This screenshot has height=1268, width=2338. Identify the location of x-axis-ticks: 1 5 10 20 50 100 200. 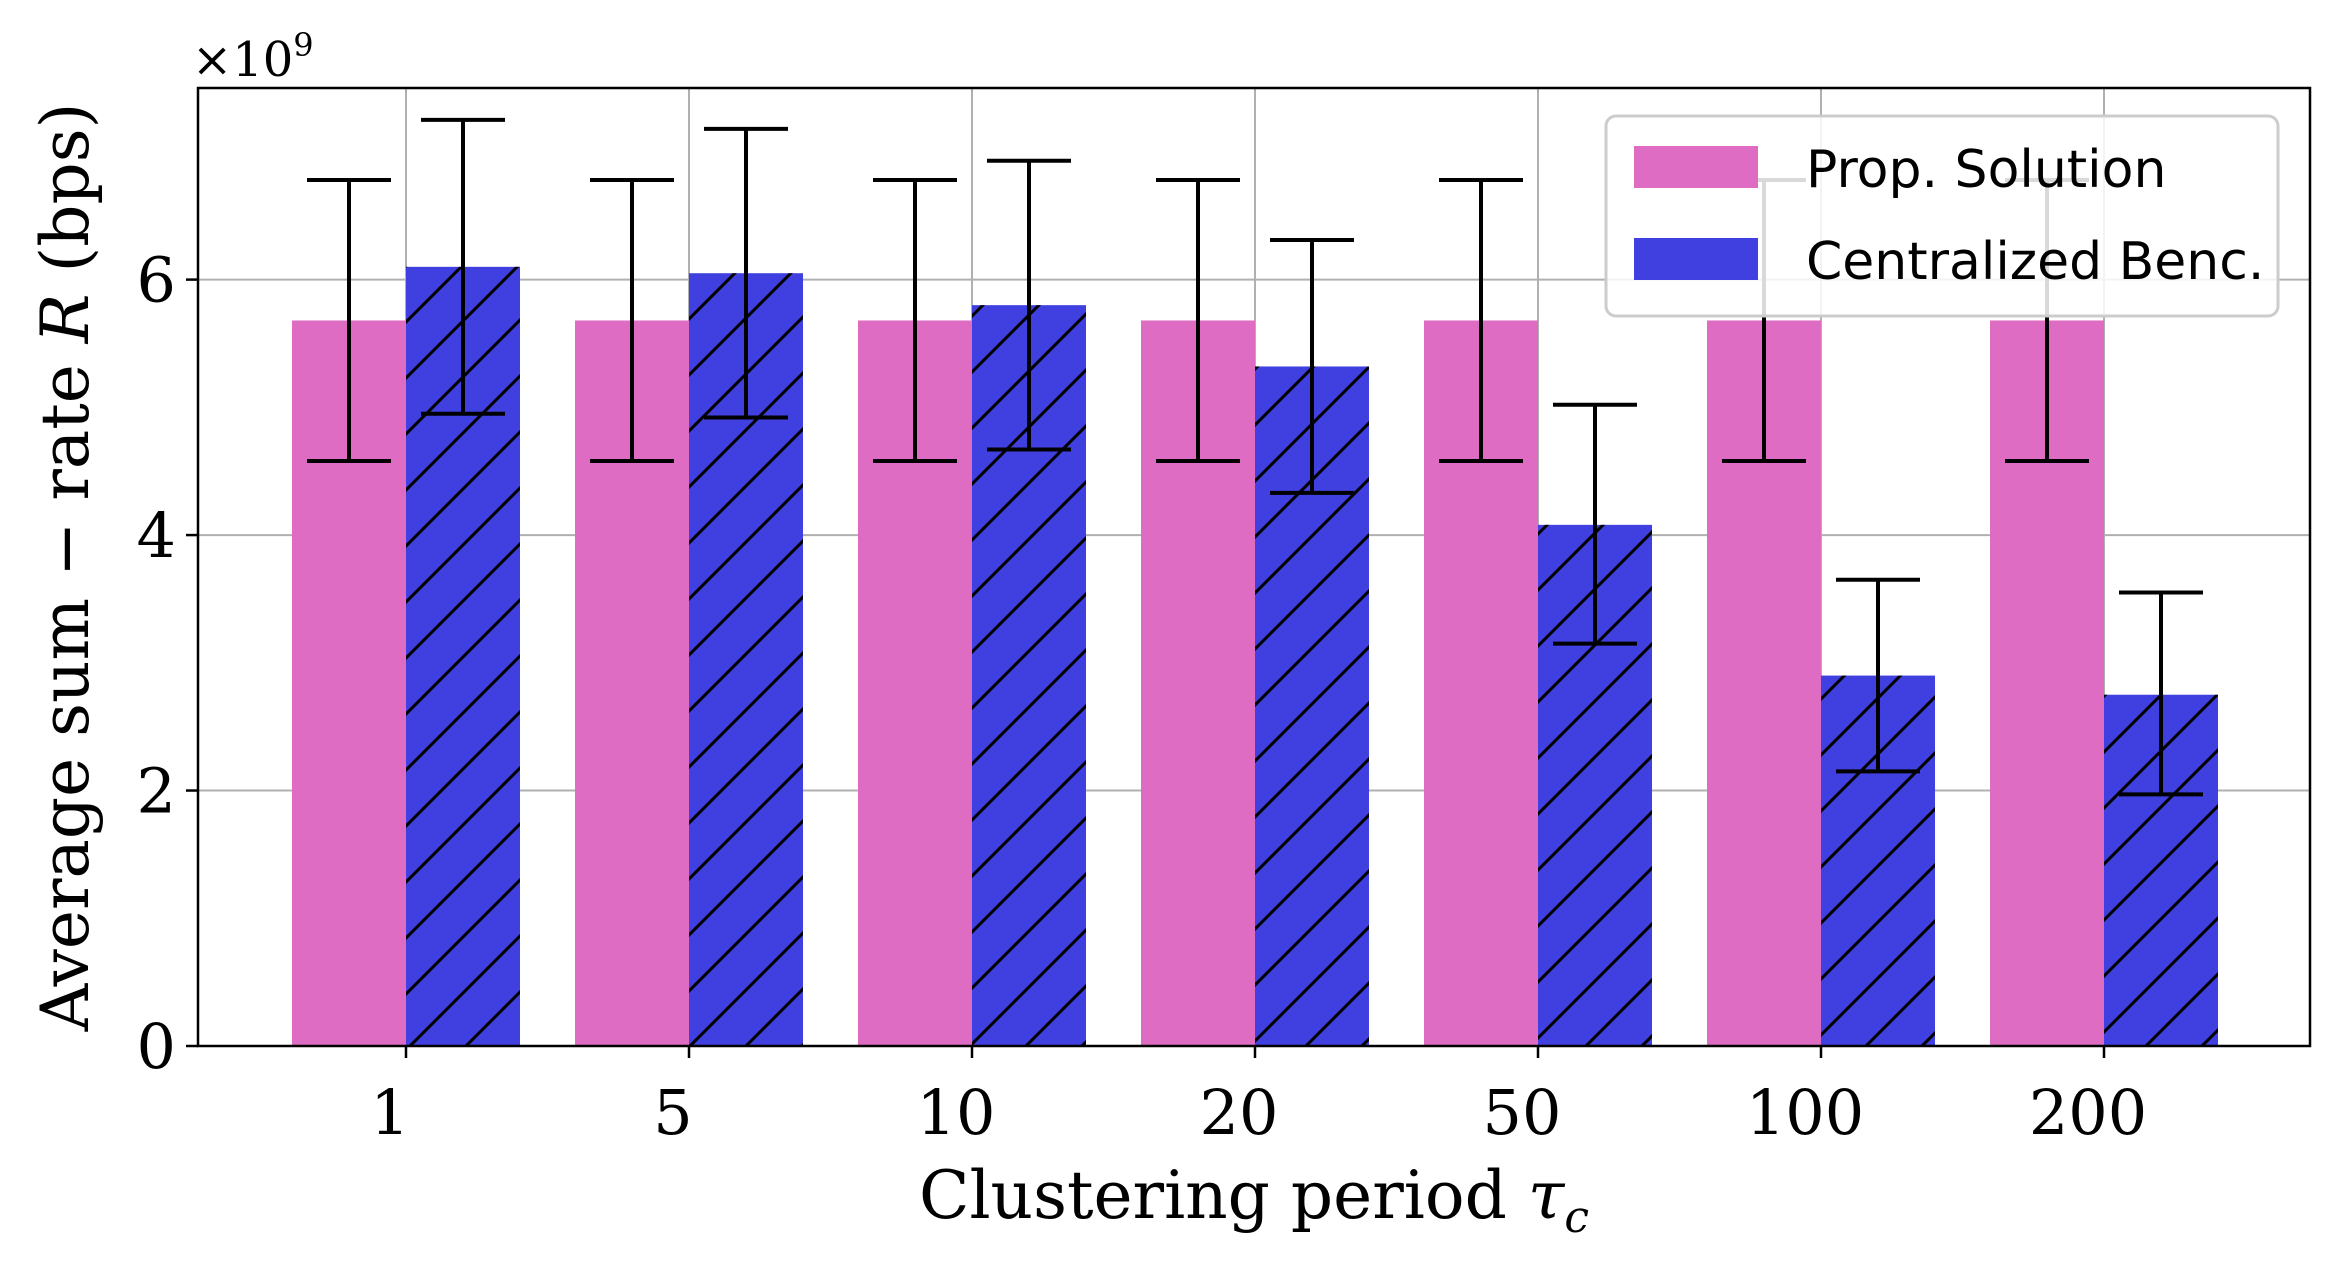
(1258, 1097).